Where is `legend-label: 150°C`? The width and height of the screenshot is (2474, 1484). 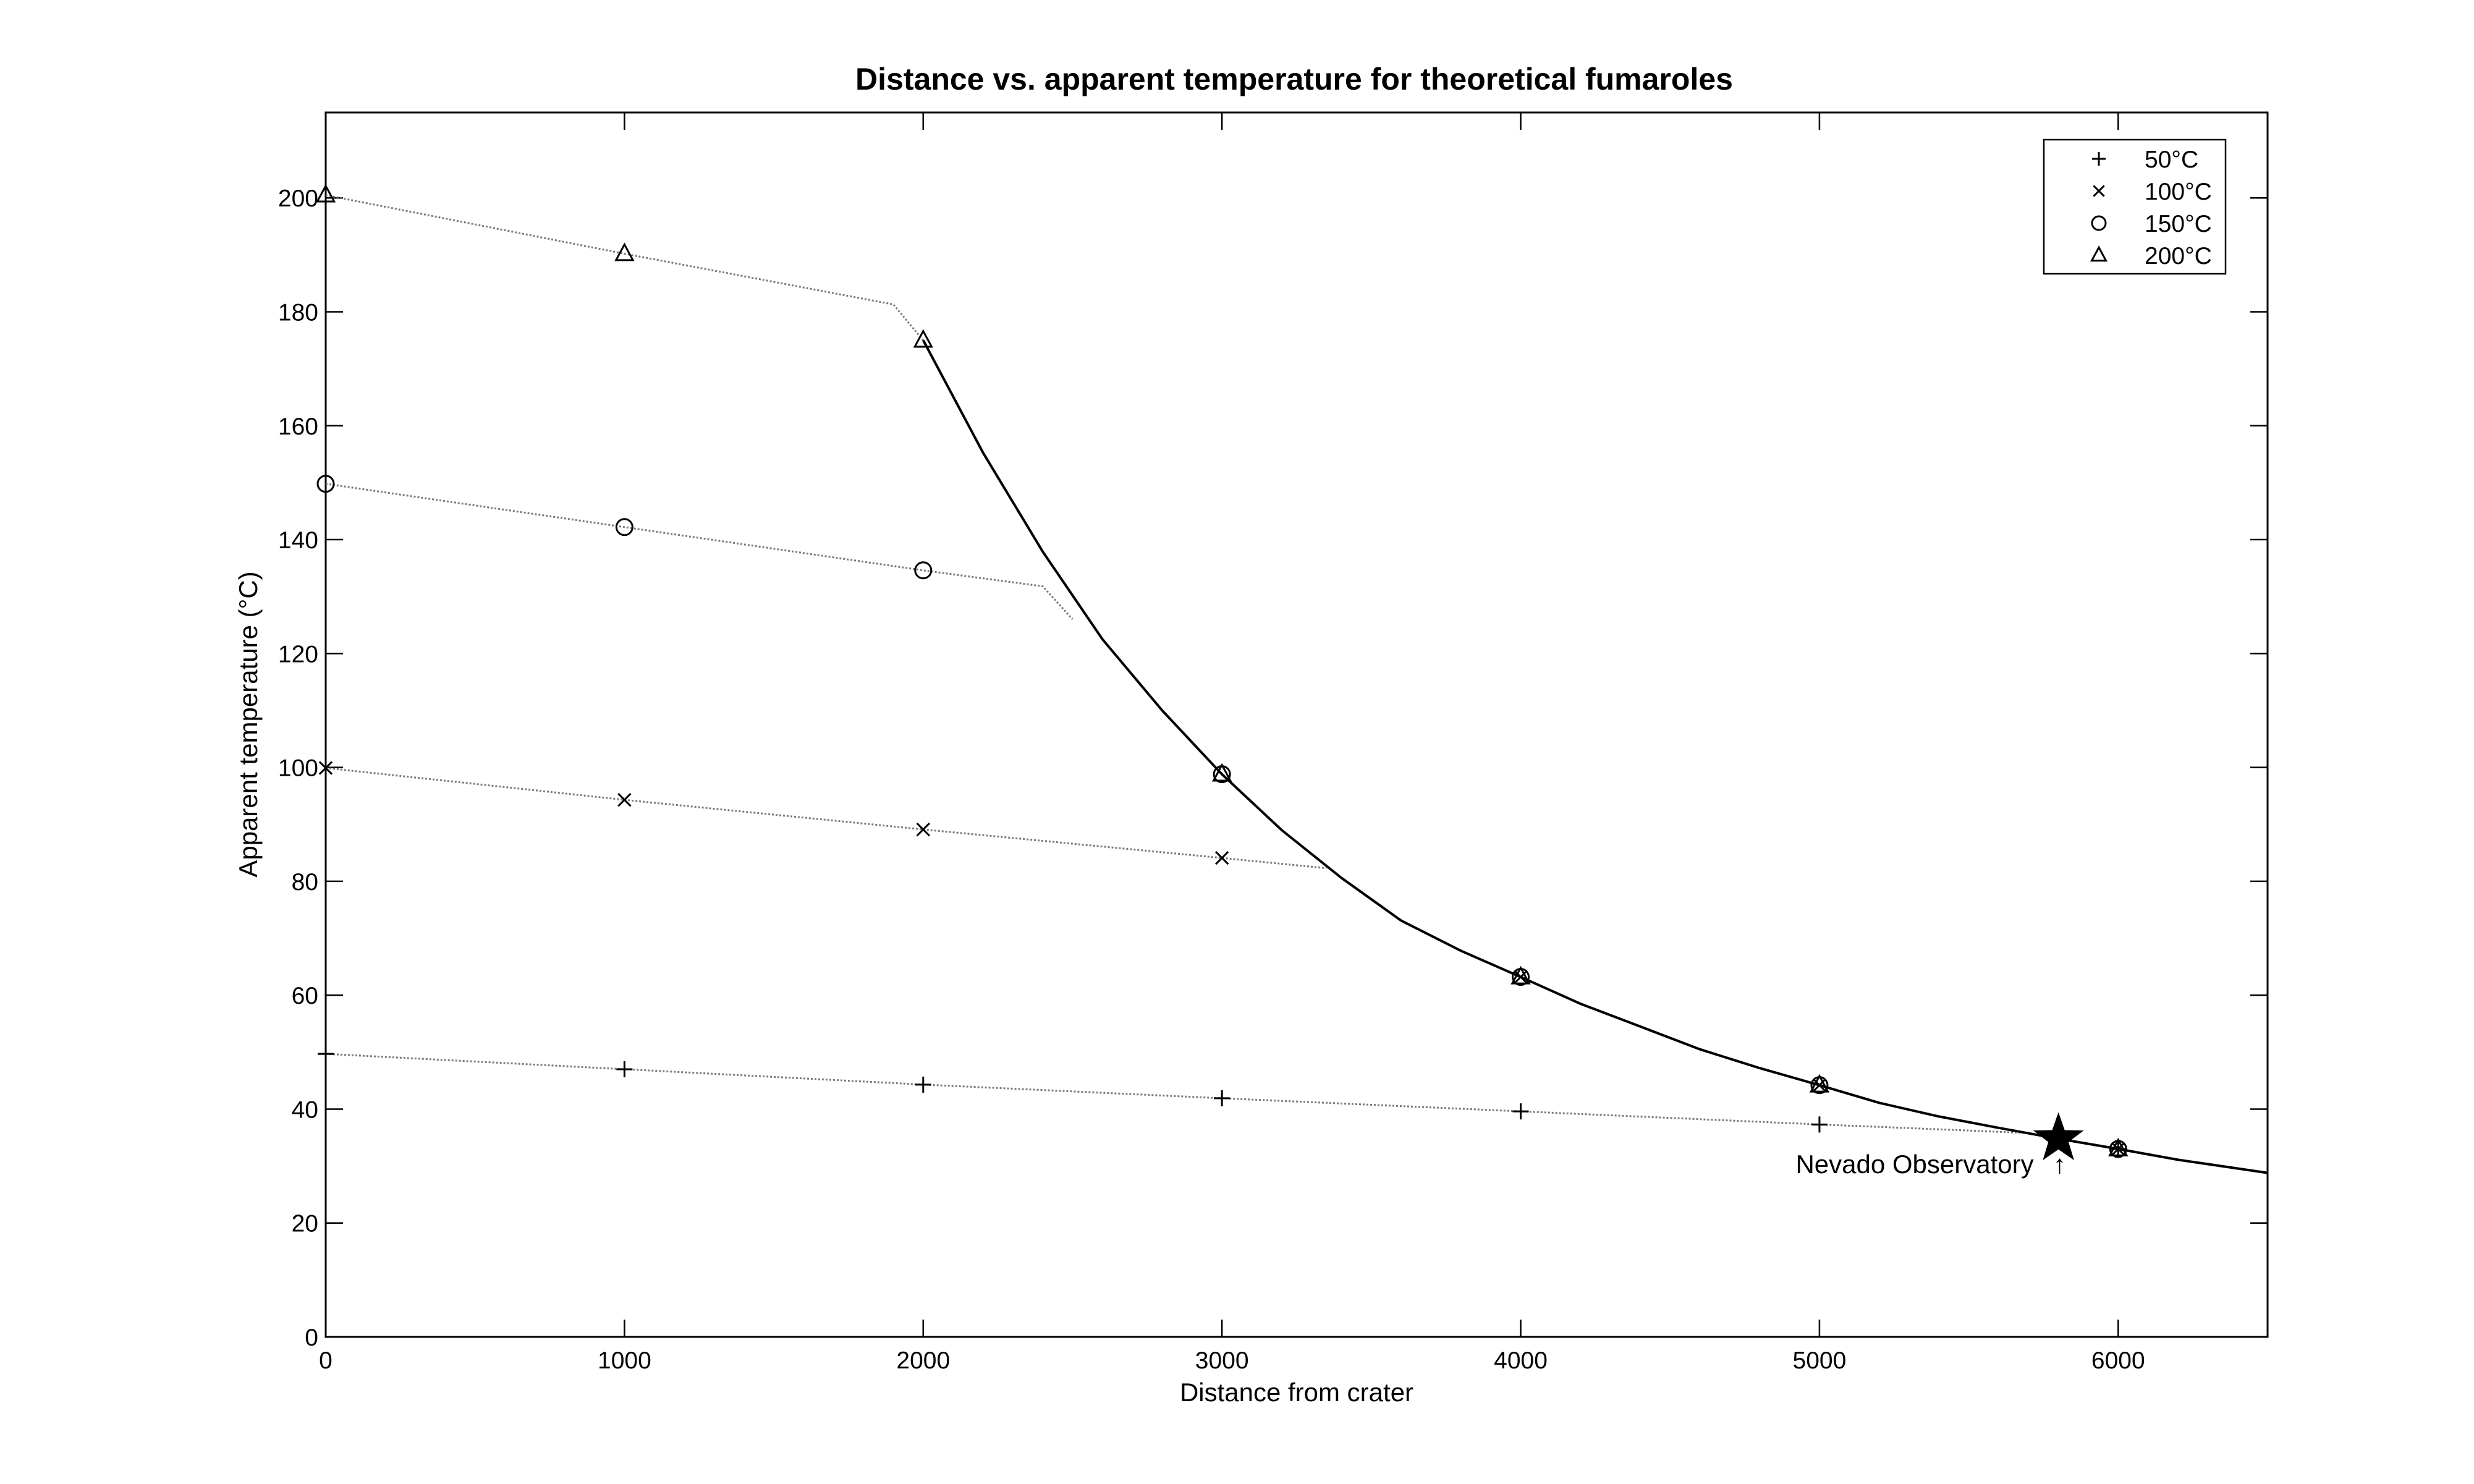
legend-label: 150°C is located at coordinates (2178, 224).